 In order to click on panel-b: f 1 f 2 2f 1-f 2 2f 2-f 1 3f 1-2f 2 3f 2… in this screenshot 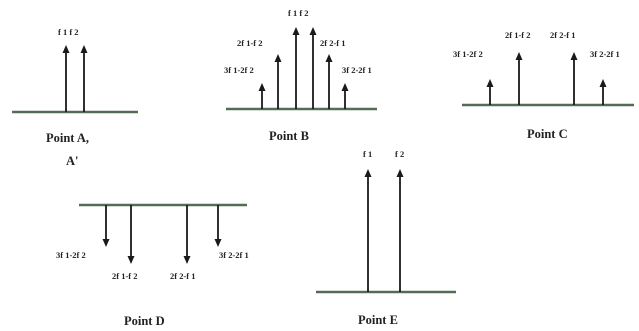, I will do `click(300, 75)`.